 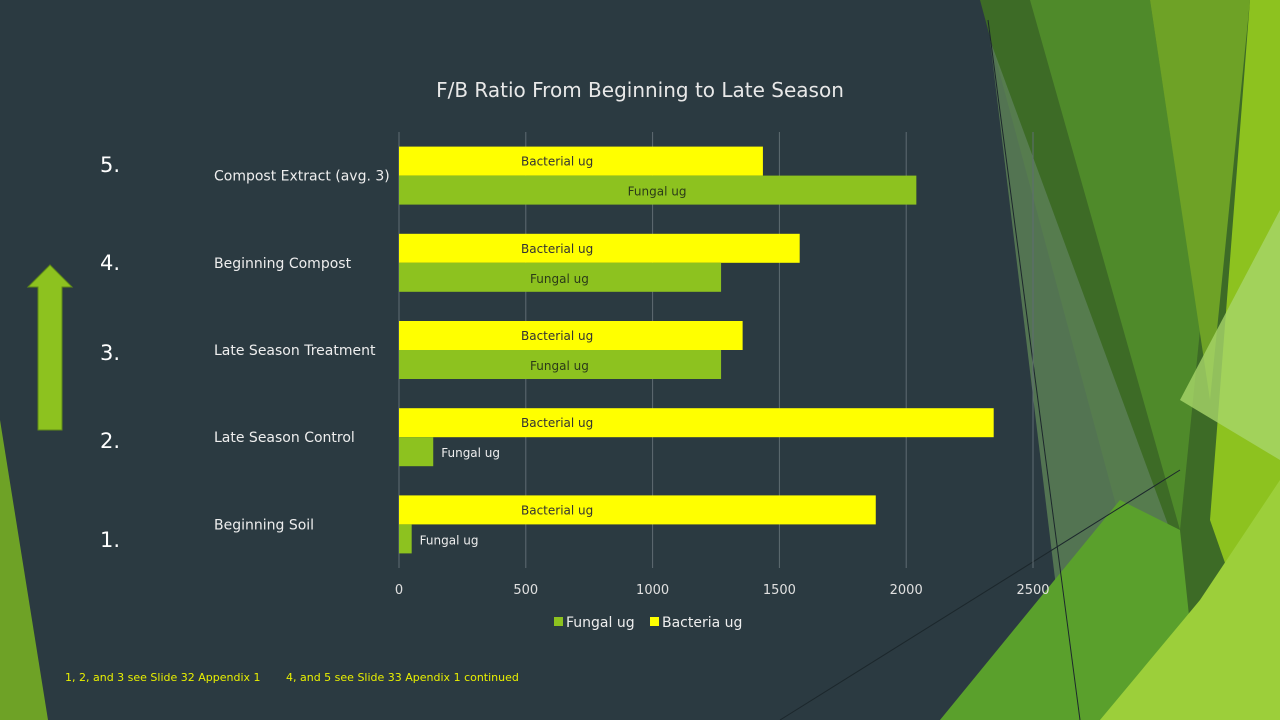 I want to click on item-number-5: 5., so click(x=110, y=165).